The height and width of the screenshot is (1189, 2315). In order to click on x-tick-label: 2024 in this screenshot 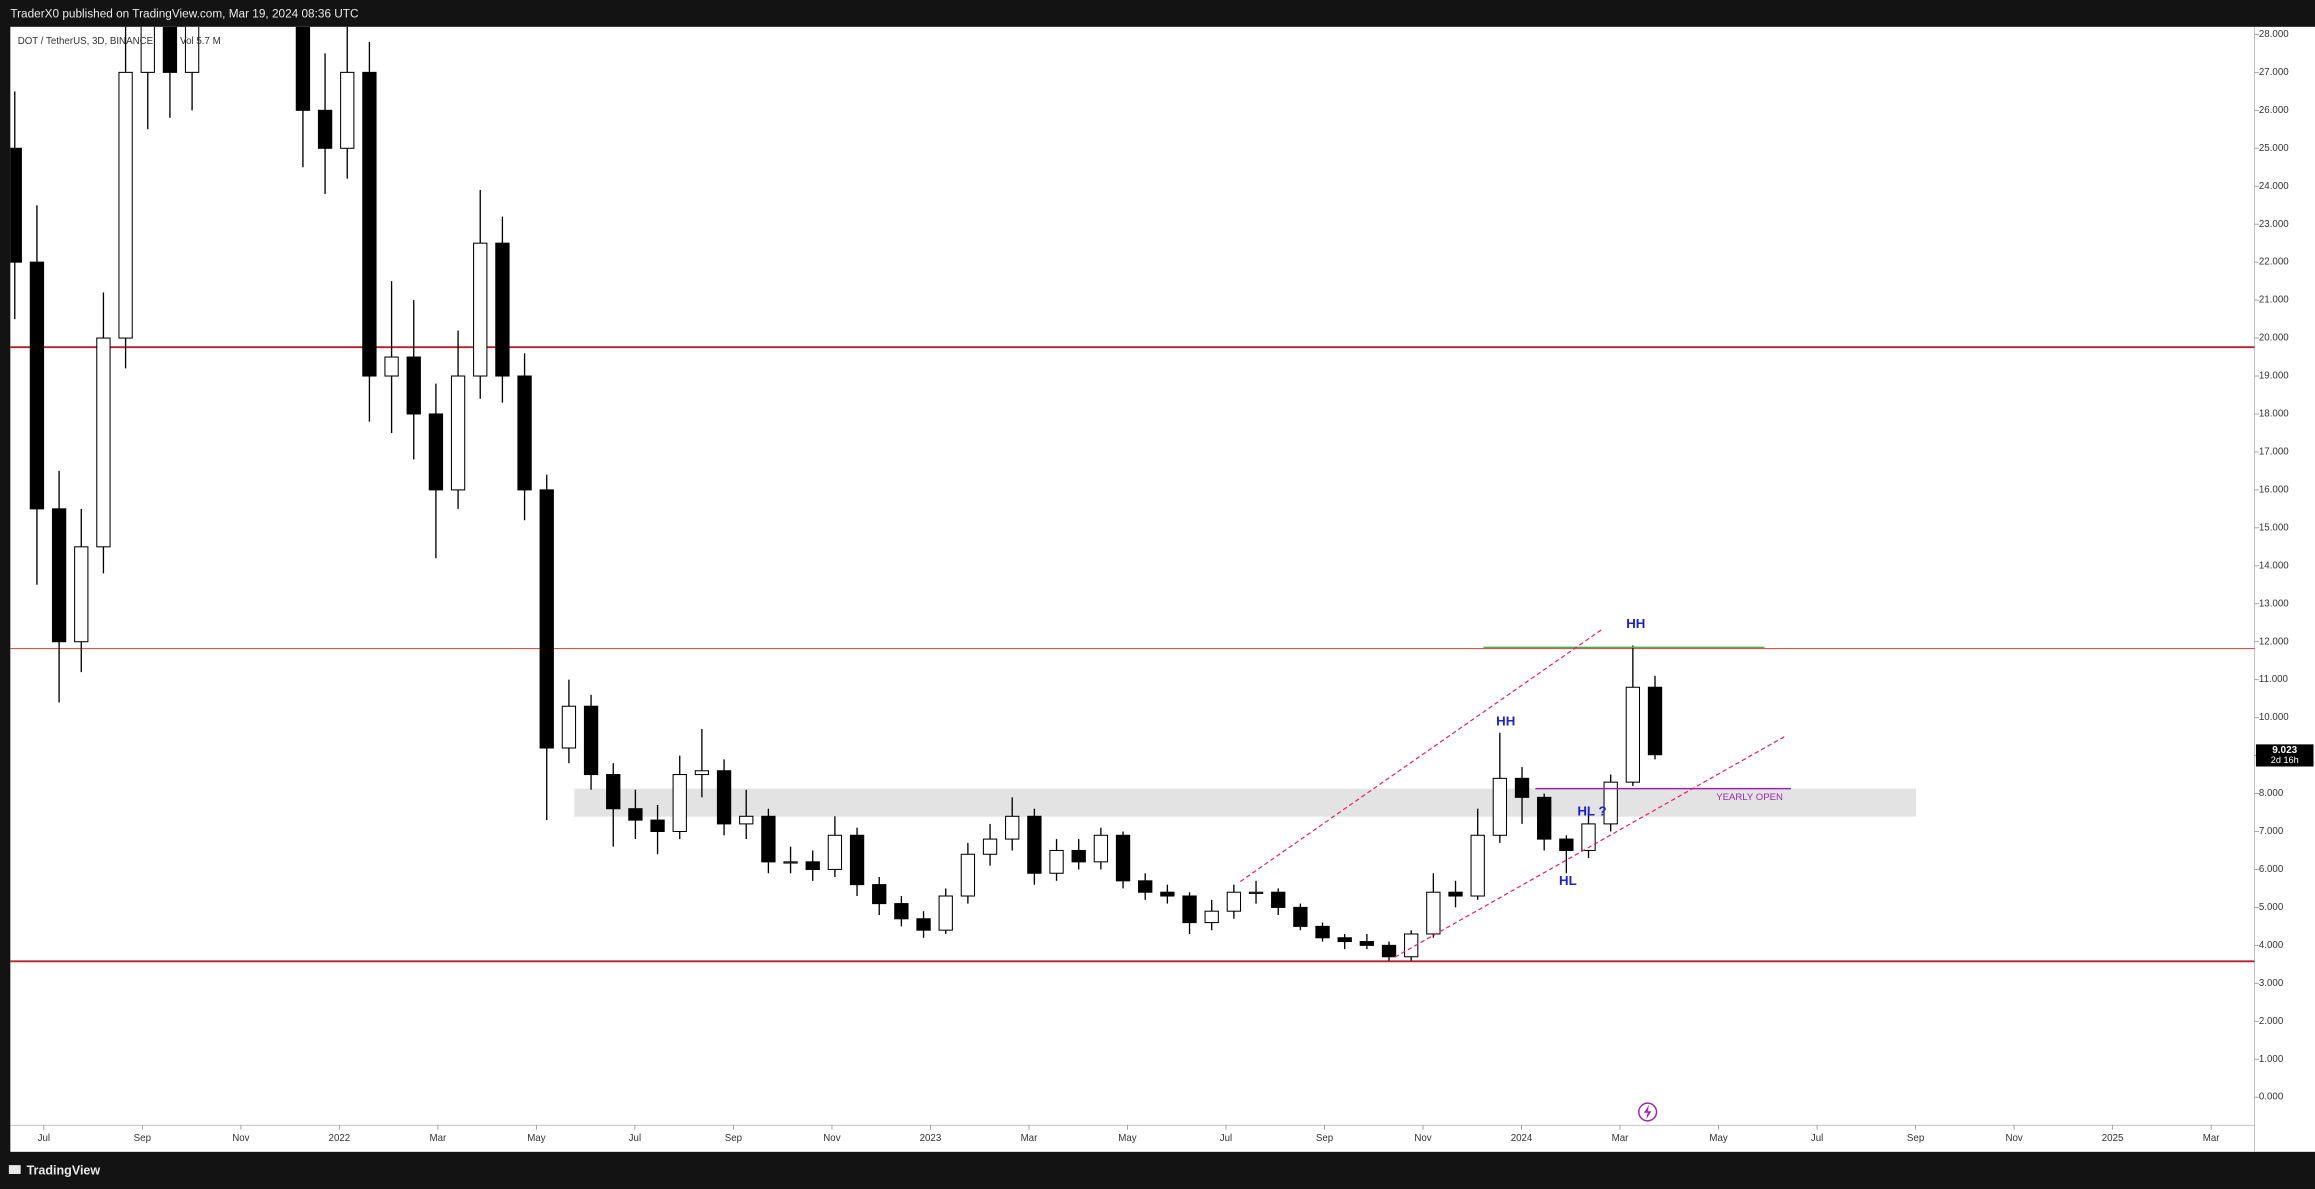, I will do `click(1522, 1138)`.